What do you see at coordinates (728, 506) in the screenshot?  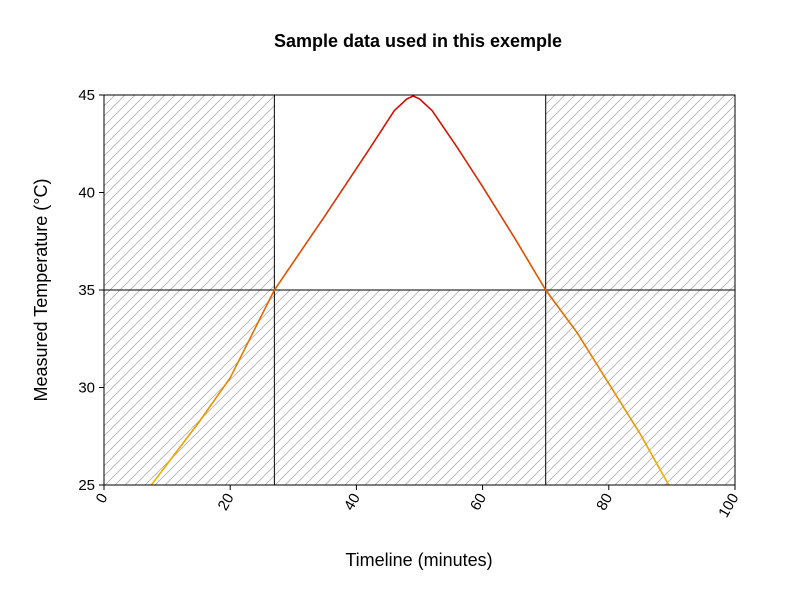 I see `x-tick-label: 100` at bounding box center [728, 506].